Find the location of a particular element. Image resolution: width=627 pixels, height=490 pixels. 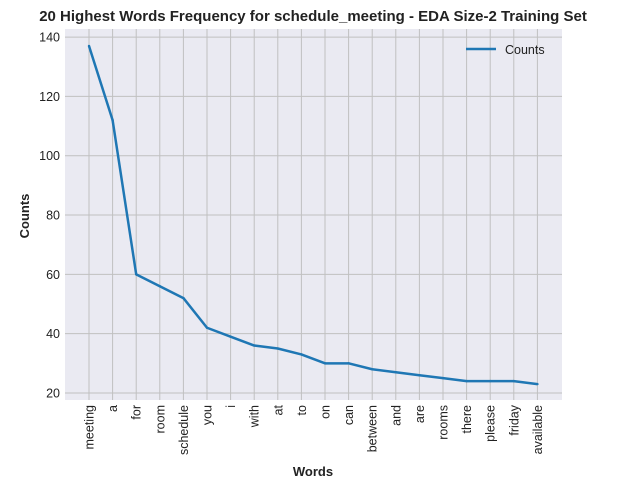

x-tick-label: rooms is located at coordinates (444, 422).